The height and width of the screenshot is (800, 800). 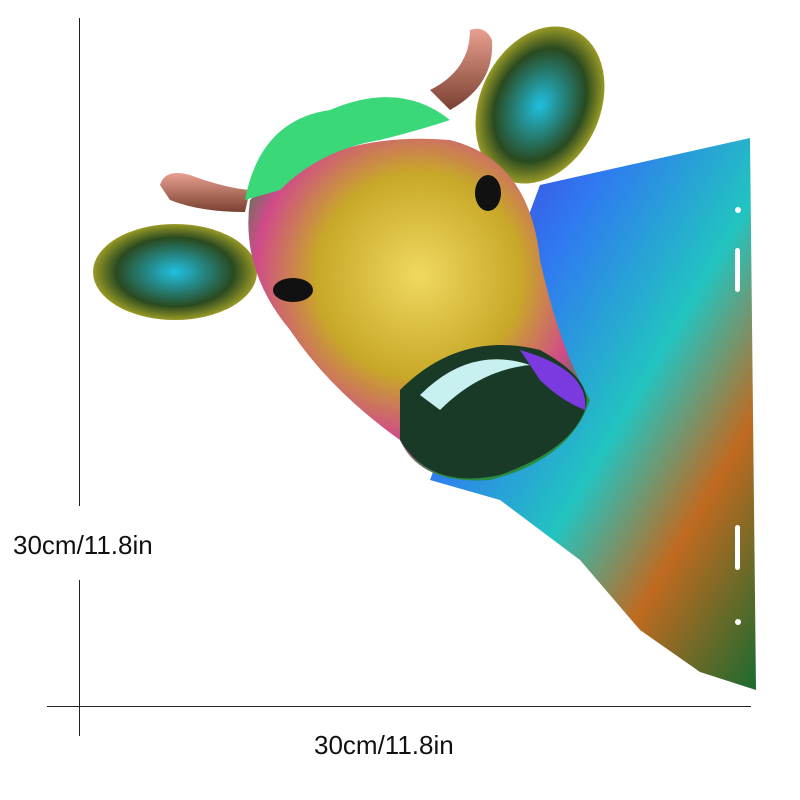 What do you see at coordinates (737, 547) in the screenshot?
I see `mount-slot-bottom` at bounding box center [737, 547].